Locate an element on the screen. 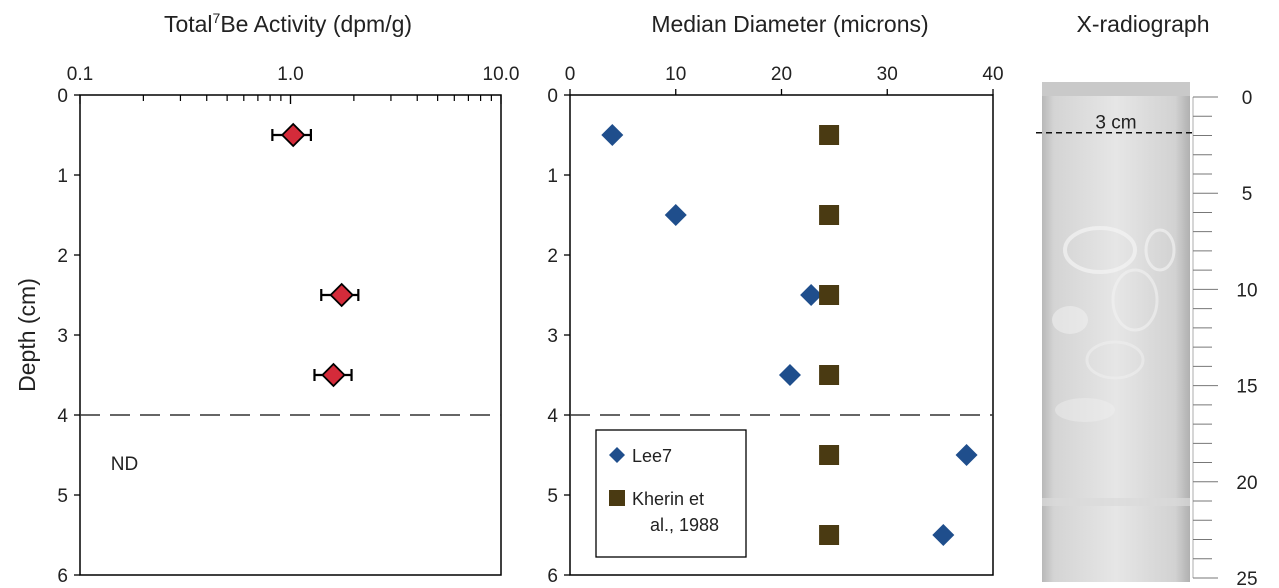  diameter-y-tick-label: 0 is located at coordinates (552, 96).